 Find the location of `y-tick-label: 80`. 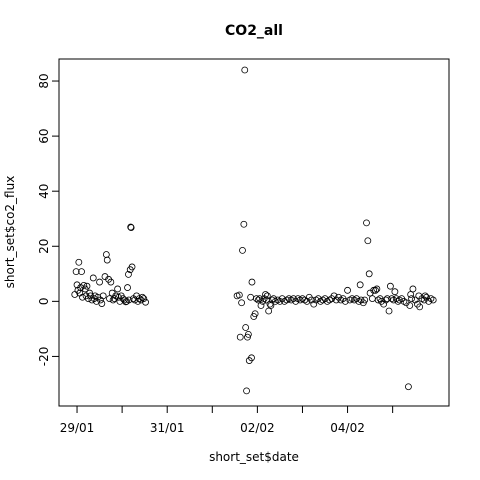

y-tick-label: 80 is located at coordinates (44, 80).